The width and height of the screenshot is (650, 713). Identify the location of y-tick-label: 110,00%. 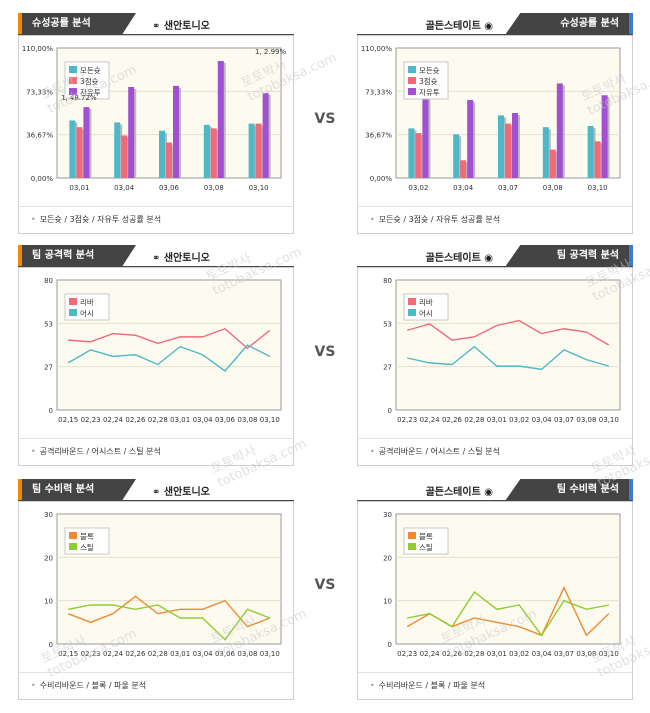
(37, 49).